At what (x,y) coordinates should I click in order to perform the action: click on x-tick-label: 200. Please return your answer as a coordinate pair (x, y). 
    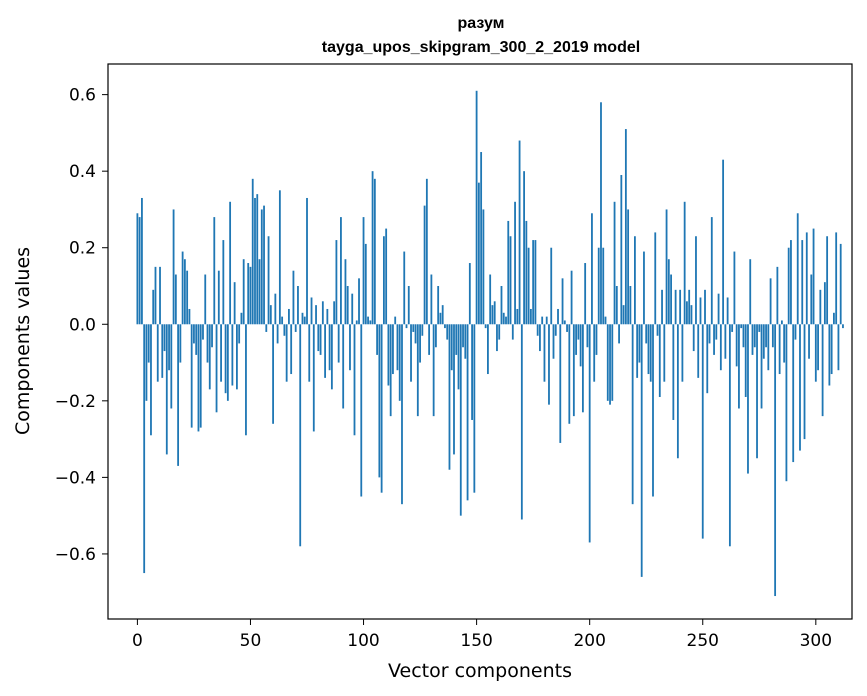
    Looking at the image, I should click on (589, 641).